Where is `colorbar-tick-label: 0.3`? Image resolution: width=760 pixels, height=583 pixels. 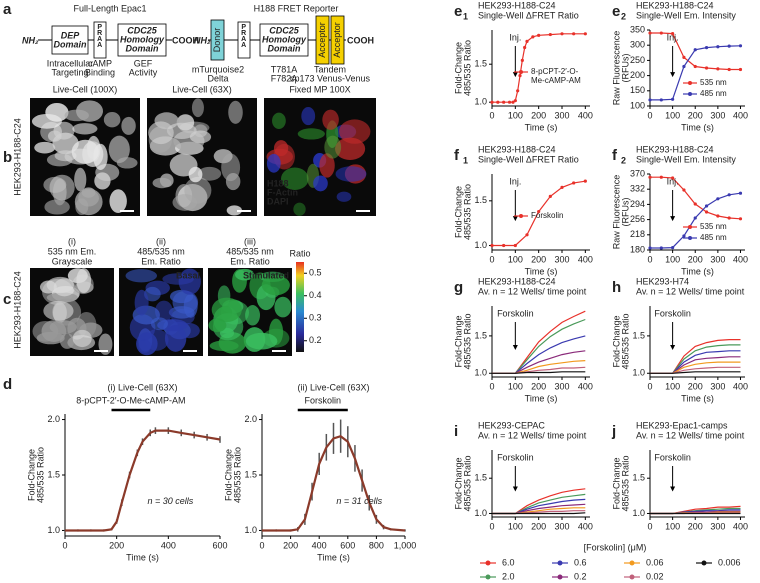
colorbar-tick-label: 0.3 is located at coordinates (315, 318).